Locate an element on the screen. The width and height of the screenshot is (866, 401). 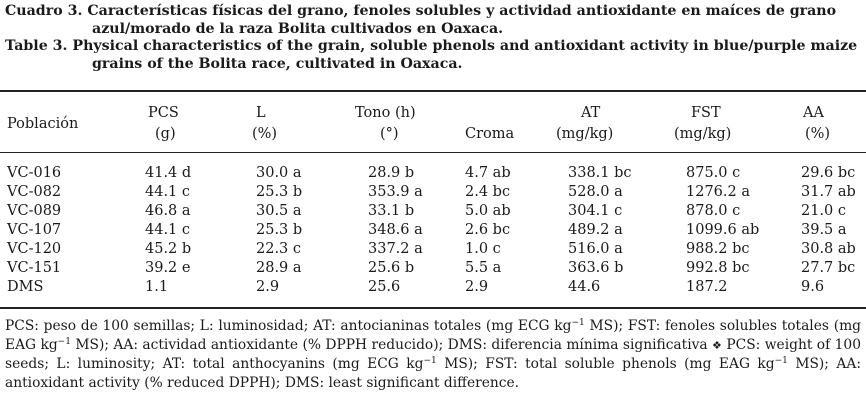
cell-poblacion: VC-082 is located at coordinates (34, 192).